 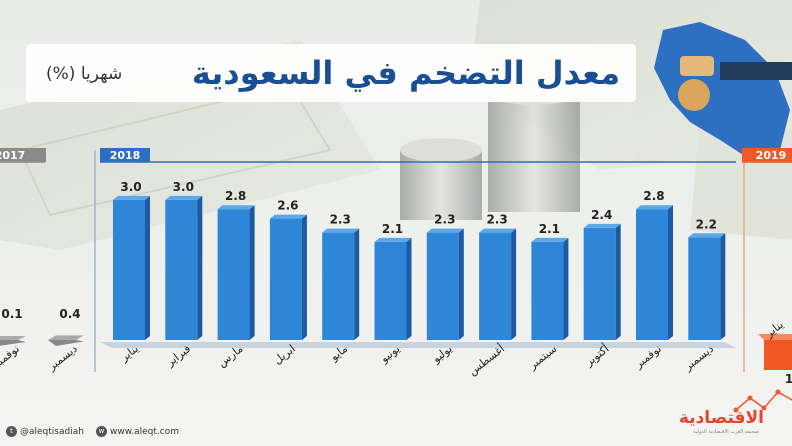 I want to click on value-label-2018-3: 2.6, so click(x=287, y=206).